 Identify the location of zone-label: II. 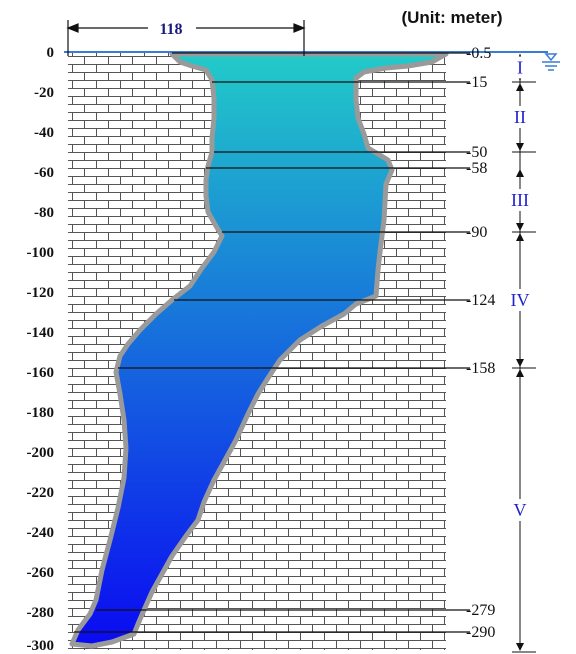
(520, 117).